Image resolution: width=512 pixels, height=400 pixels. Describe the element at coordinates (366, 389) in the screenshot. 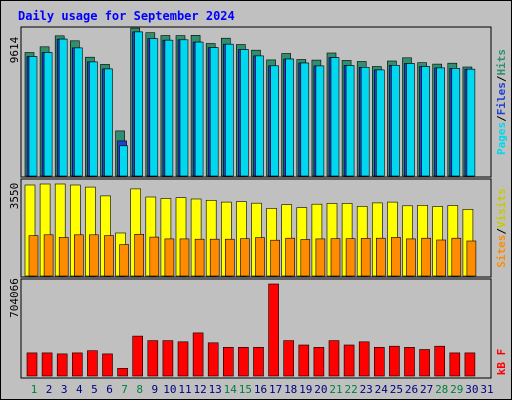

I see `x-label-day-23: 23` at that location.